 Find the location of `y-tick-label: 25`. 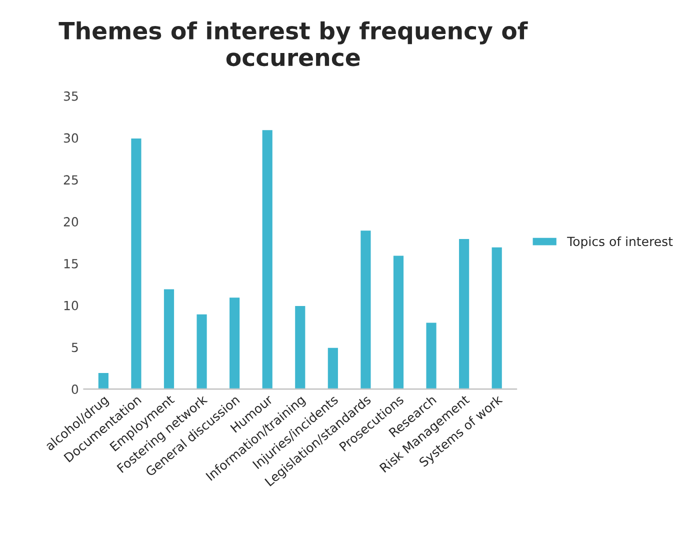

y-tick-label: 25 is located at coordinates (71, 180).